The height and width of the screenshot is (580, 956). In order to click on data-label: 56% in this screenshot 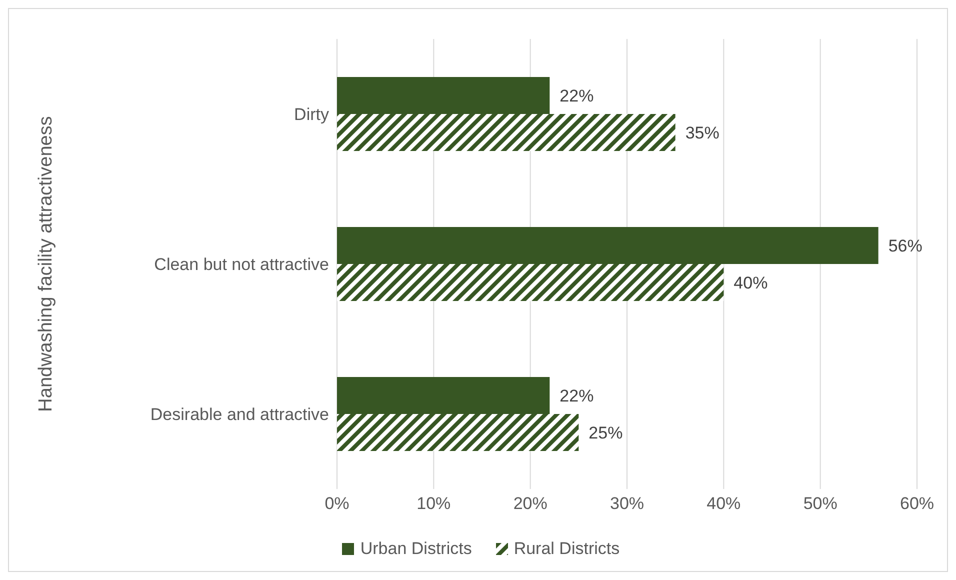, I will do `click(905, 246)`.